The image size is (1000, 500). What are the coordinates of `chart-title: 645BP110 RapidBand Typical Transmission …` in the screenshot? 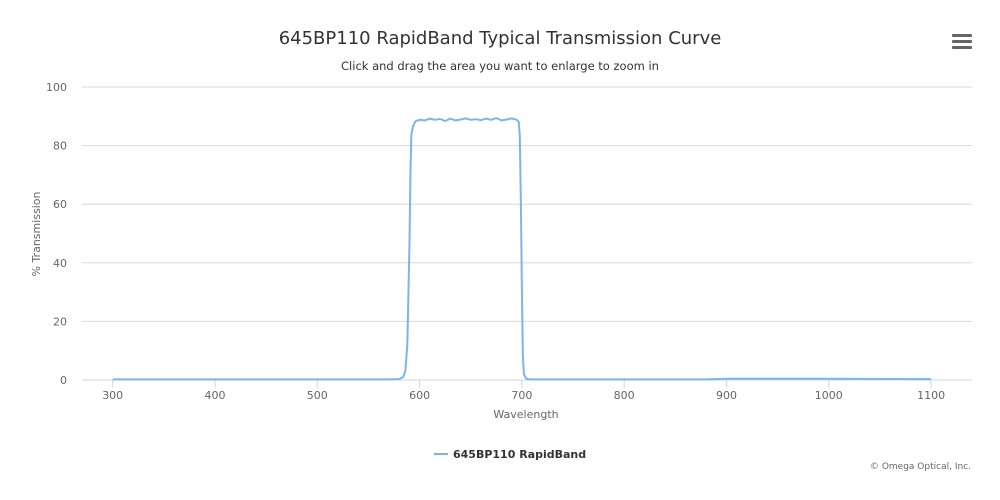 It's located at (500, 38).